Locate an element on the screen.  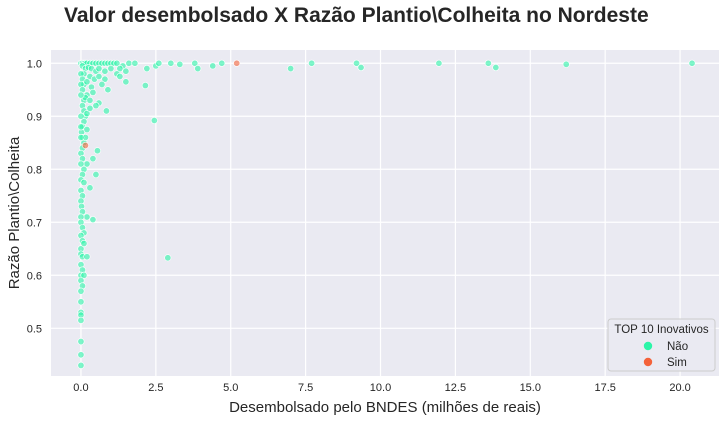
x-tick-label: 2.5 is located at coordinates (155, 388).